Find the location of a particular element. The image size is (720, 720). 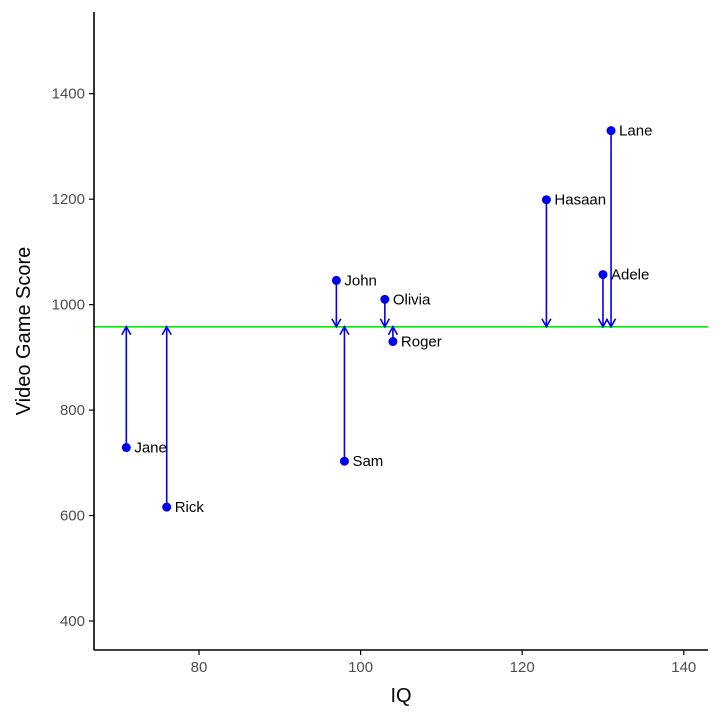

data-point-adele is located at coordinates (603, 275).